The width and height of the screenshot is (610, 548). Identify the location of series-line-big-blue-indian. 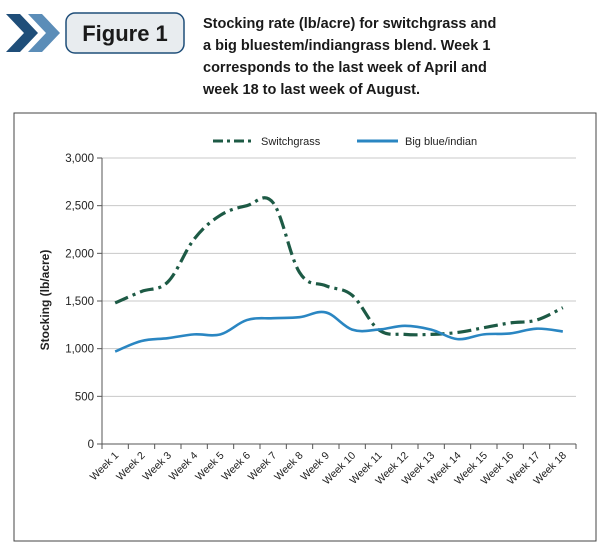
(338, 331).